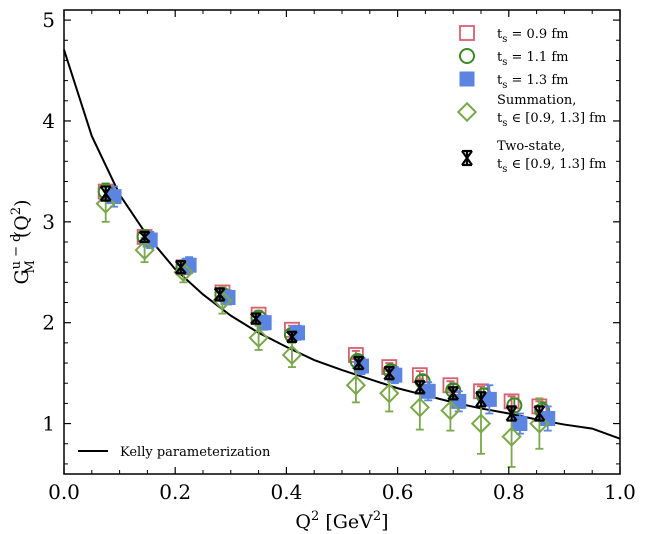 The width and height of the screenshot is (651, 534). What do you see at coordinates (532, 82) in the screenshot?
I see `legend-label: ts = 1.3 fm` at bounding box center [532, 82].